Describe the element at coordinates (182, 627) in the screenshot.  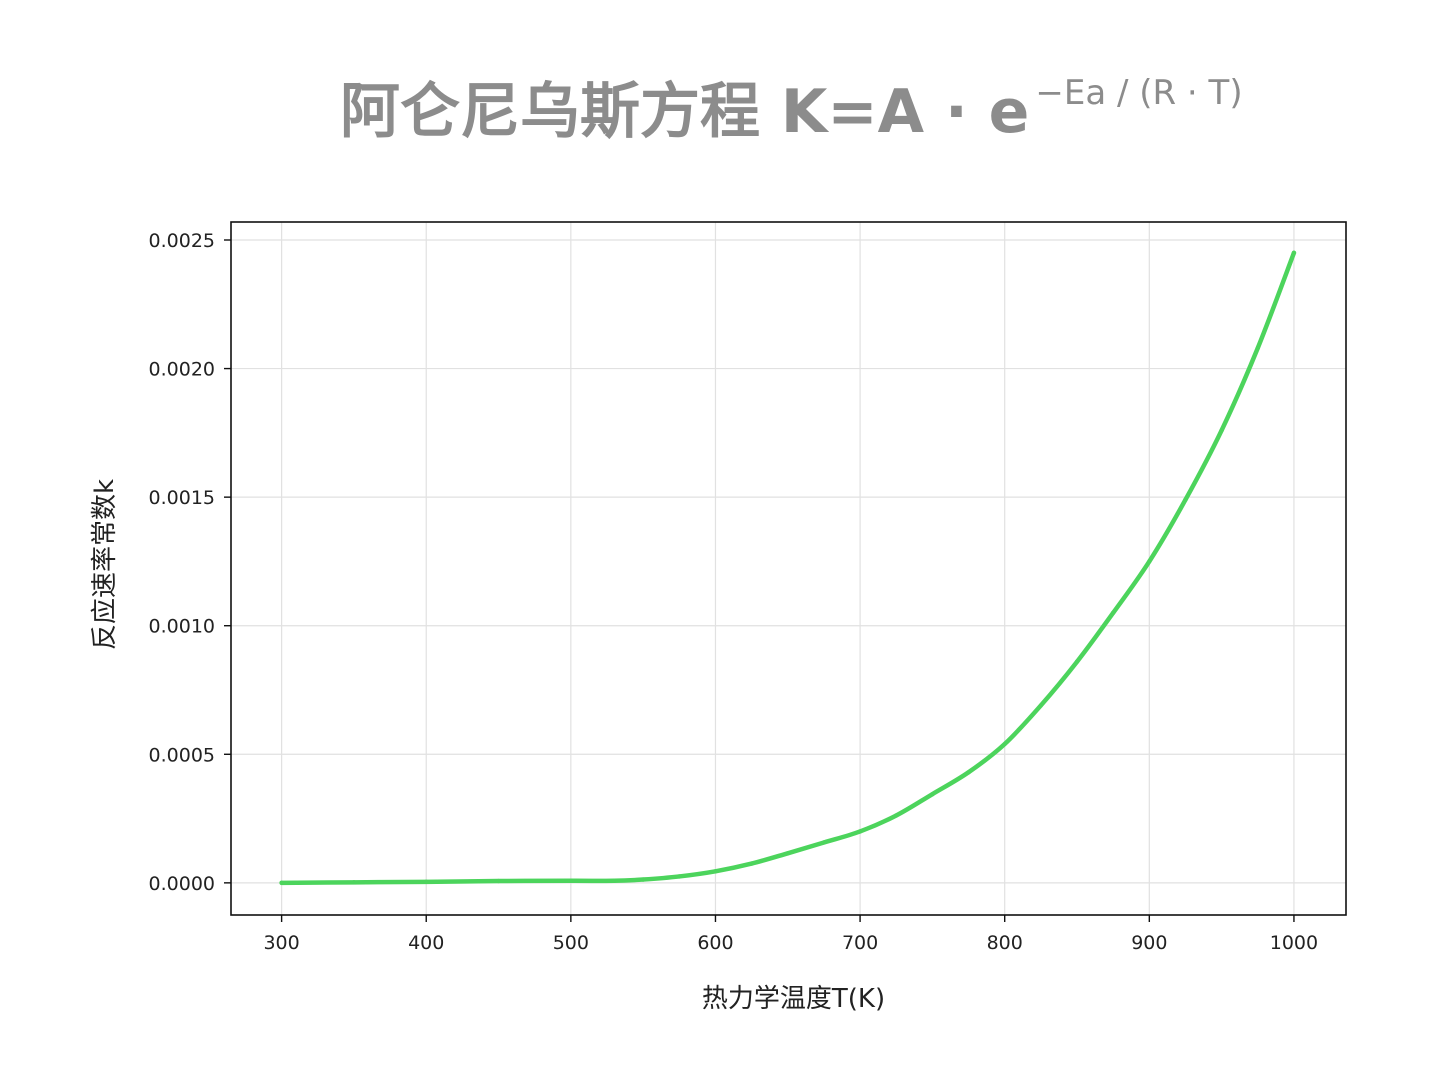
I see `y-tick-label: 0.0010` at that location.